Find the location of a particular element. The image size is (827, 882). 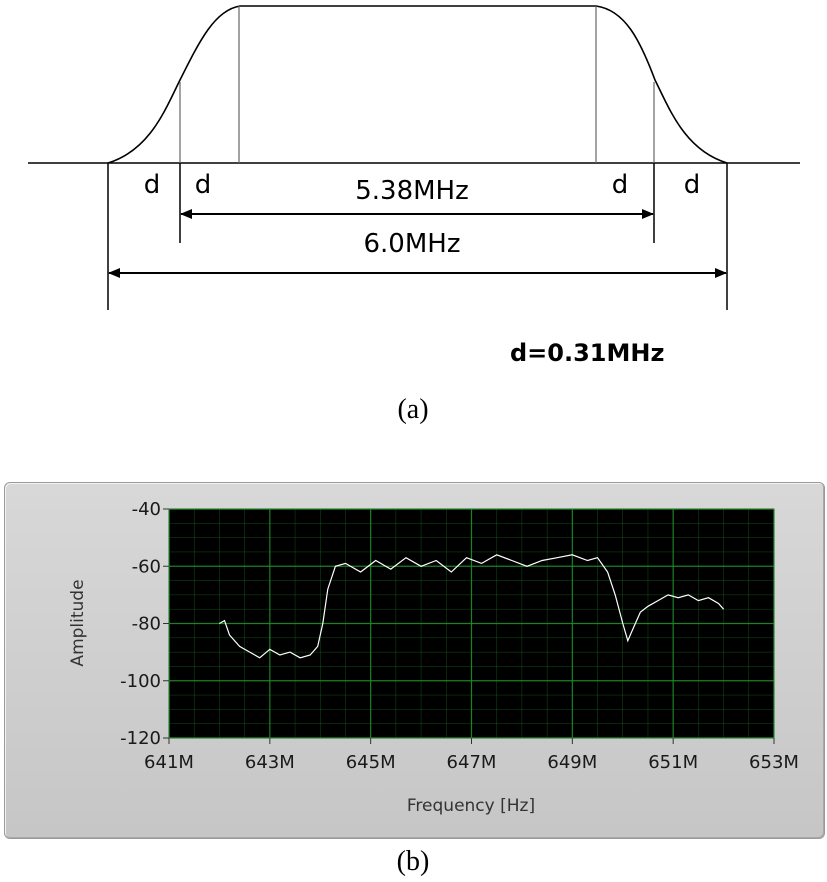

caption-a: (a) is located at coordinates (412, 409).